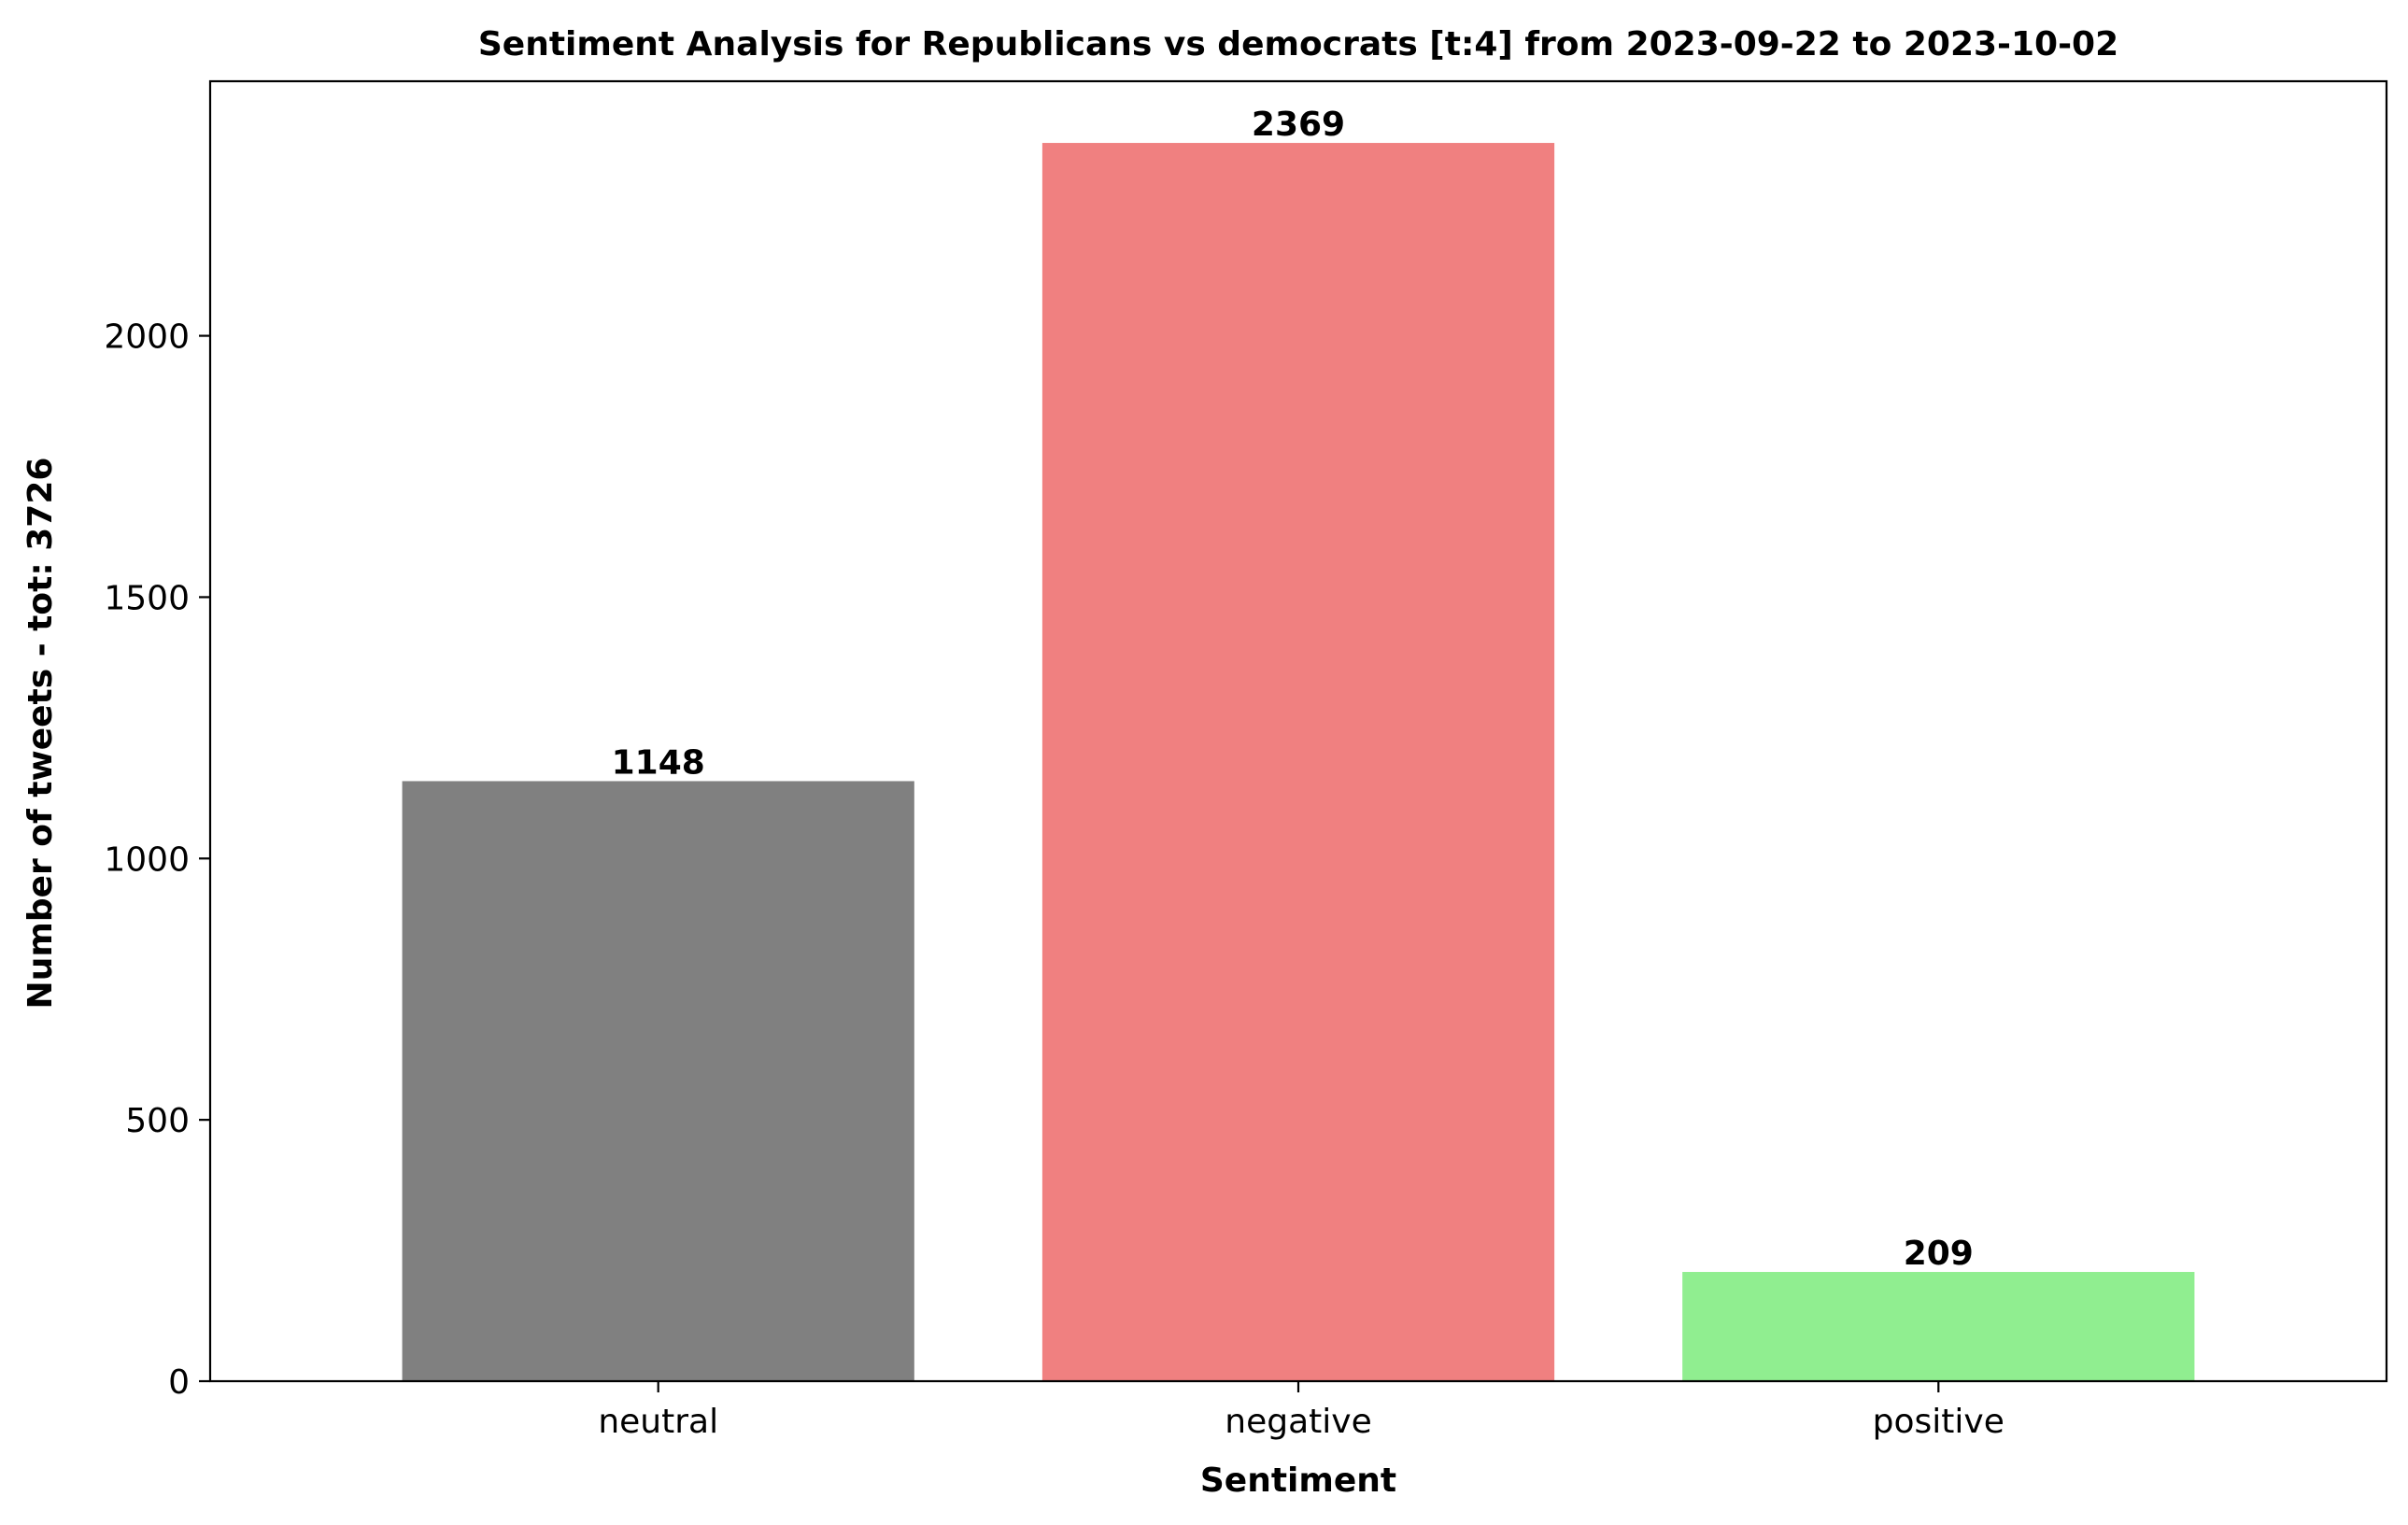 Image resolution: width=2408 pixels, height=1525 pixels. I want to click on x-tick-label-negative: negative, so click(1298, 1422).